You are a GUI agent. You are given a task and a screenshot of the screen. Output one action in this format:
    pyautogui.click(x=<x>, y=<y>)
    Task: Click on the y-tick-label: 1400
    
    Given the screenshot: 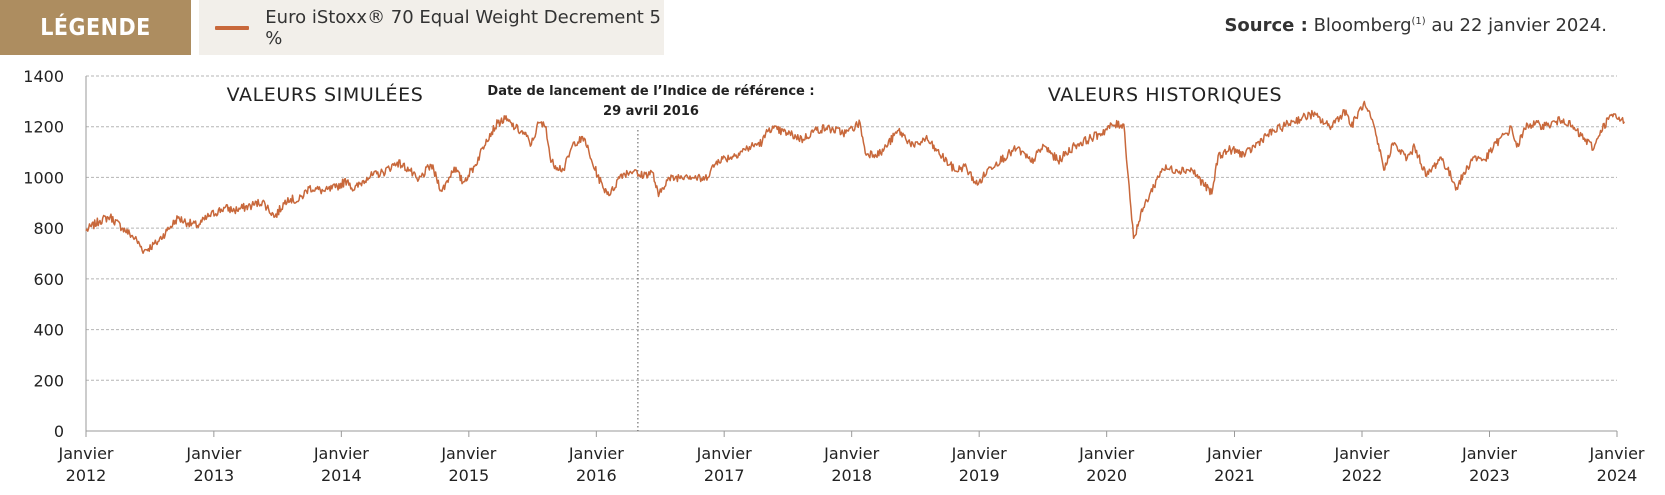 What is the action you would take?
    pyautogui.click(x=43, y=76)
    